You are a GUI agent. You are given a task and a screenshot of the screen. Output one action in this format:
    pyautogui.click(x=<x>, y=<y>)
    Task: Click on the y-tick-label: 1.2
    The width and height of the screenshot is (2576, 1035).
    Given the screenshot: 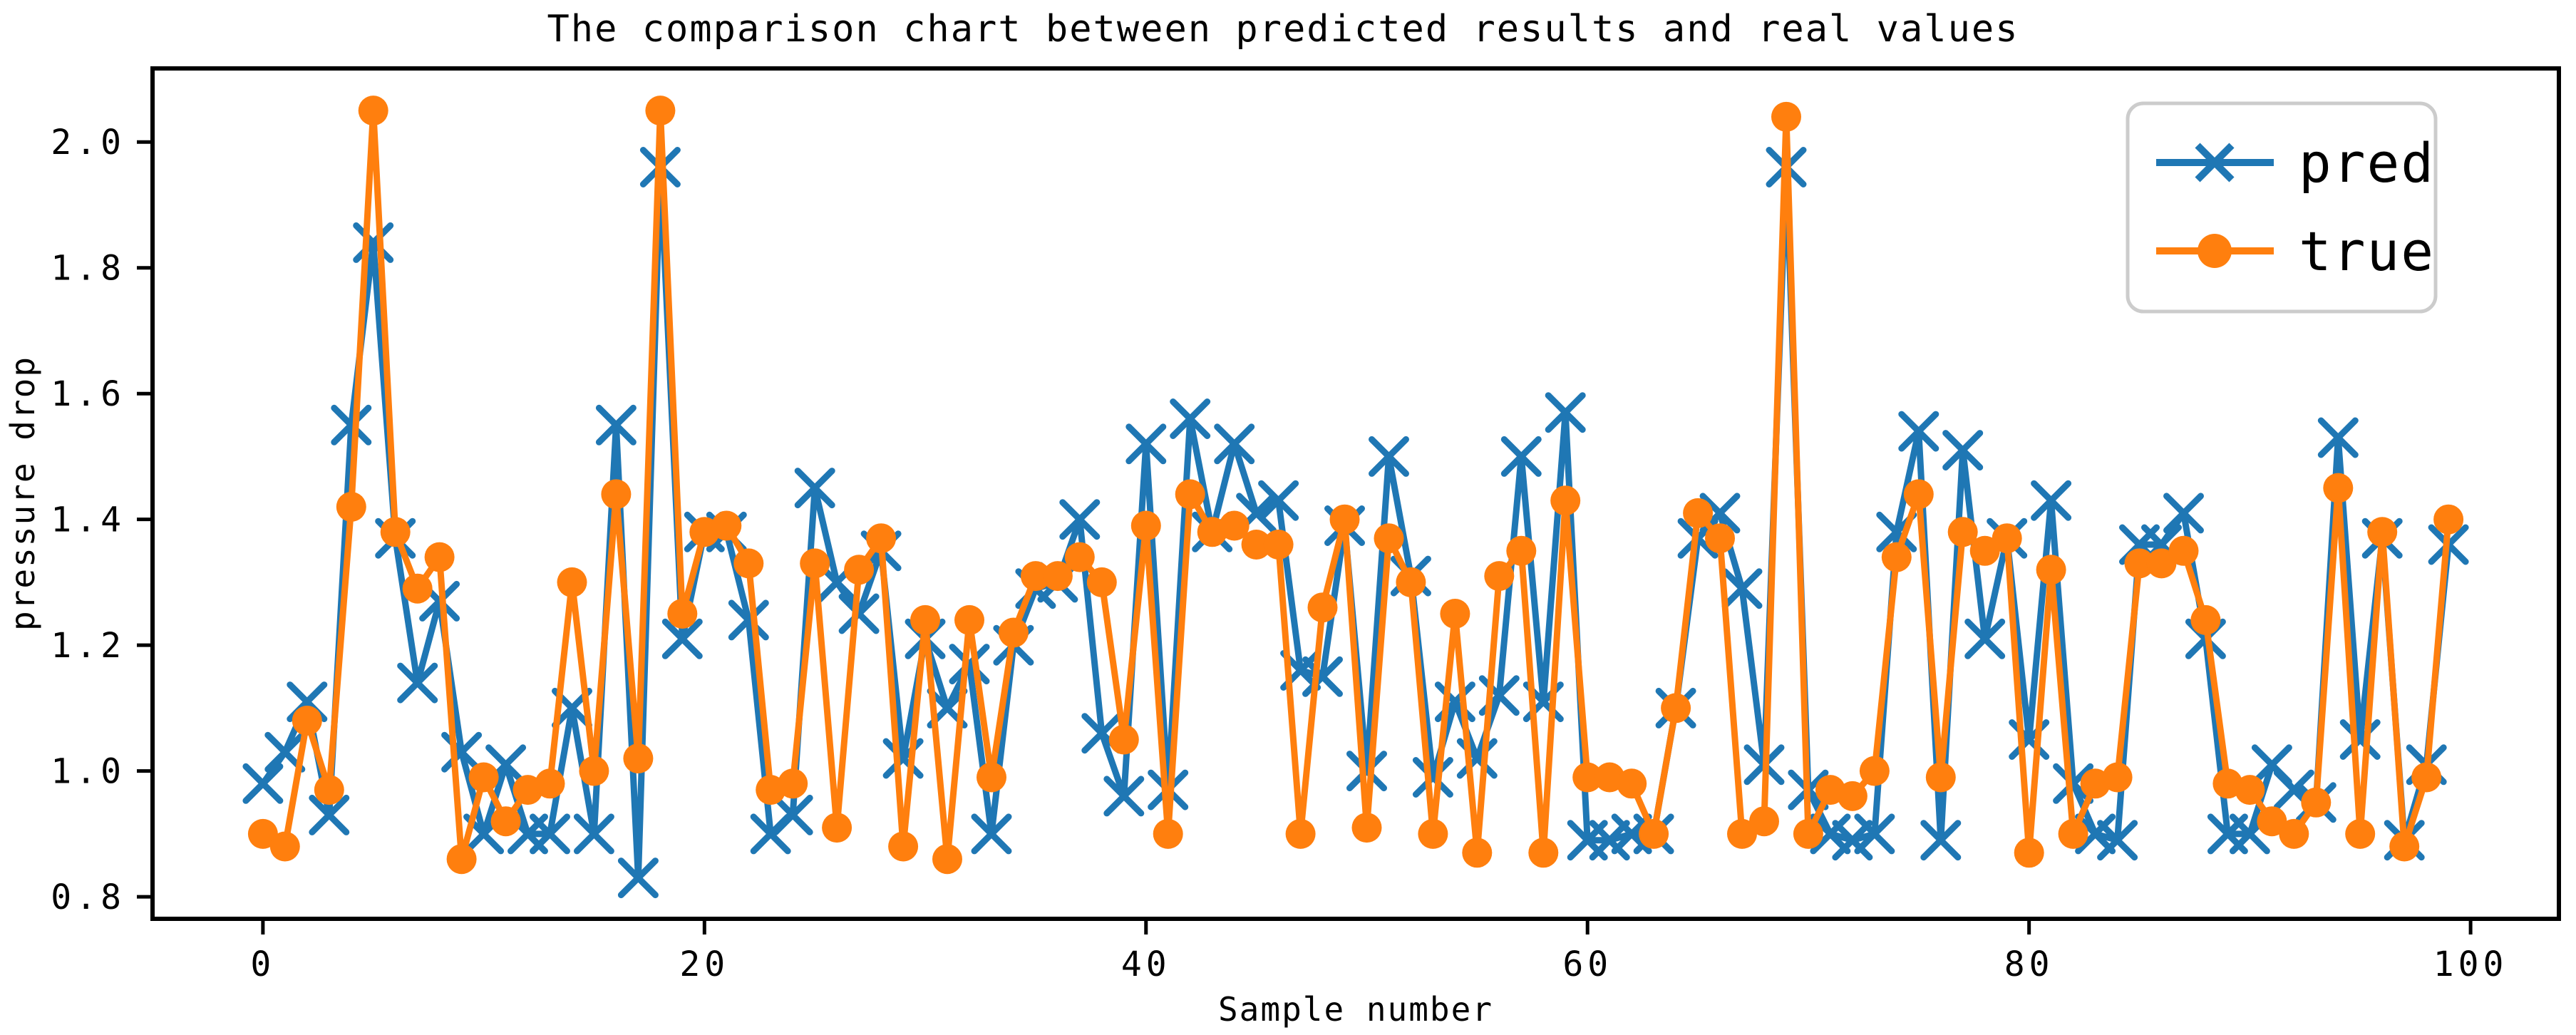 What is the action you would take?
    pyautogui.click(x=88, y=646)
    